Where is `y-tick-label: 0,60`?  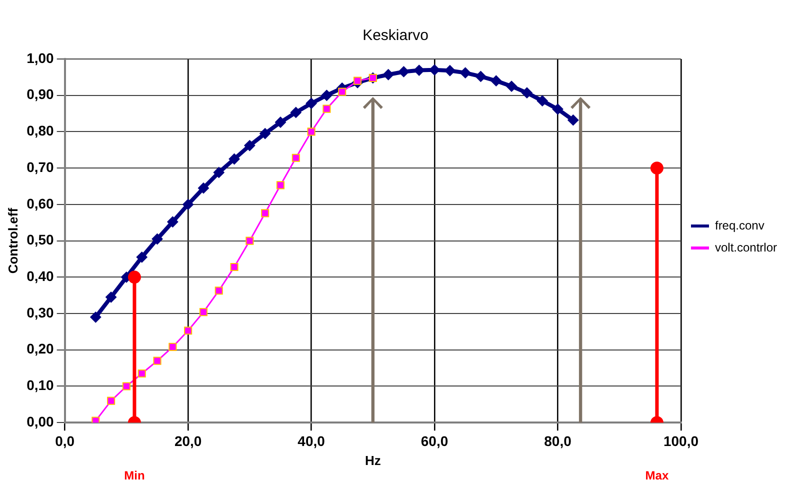 y-tick-label: 0,60 is located at coordinates (40, 203).